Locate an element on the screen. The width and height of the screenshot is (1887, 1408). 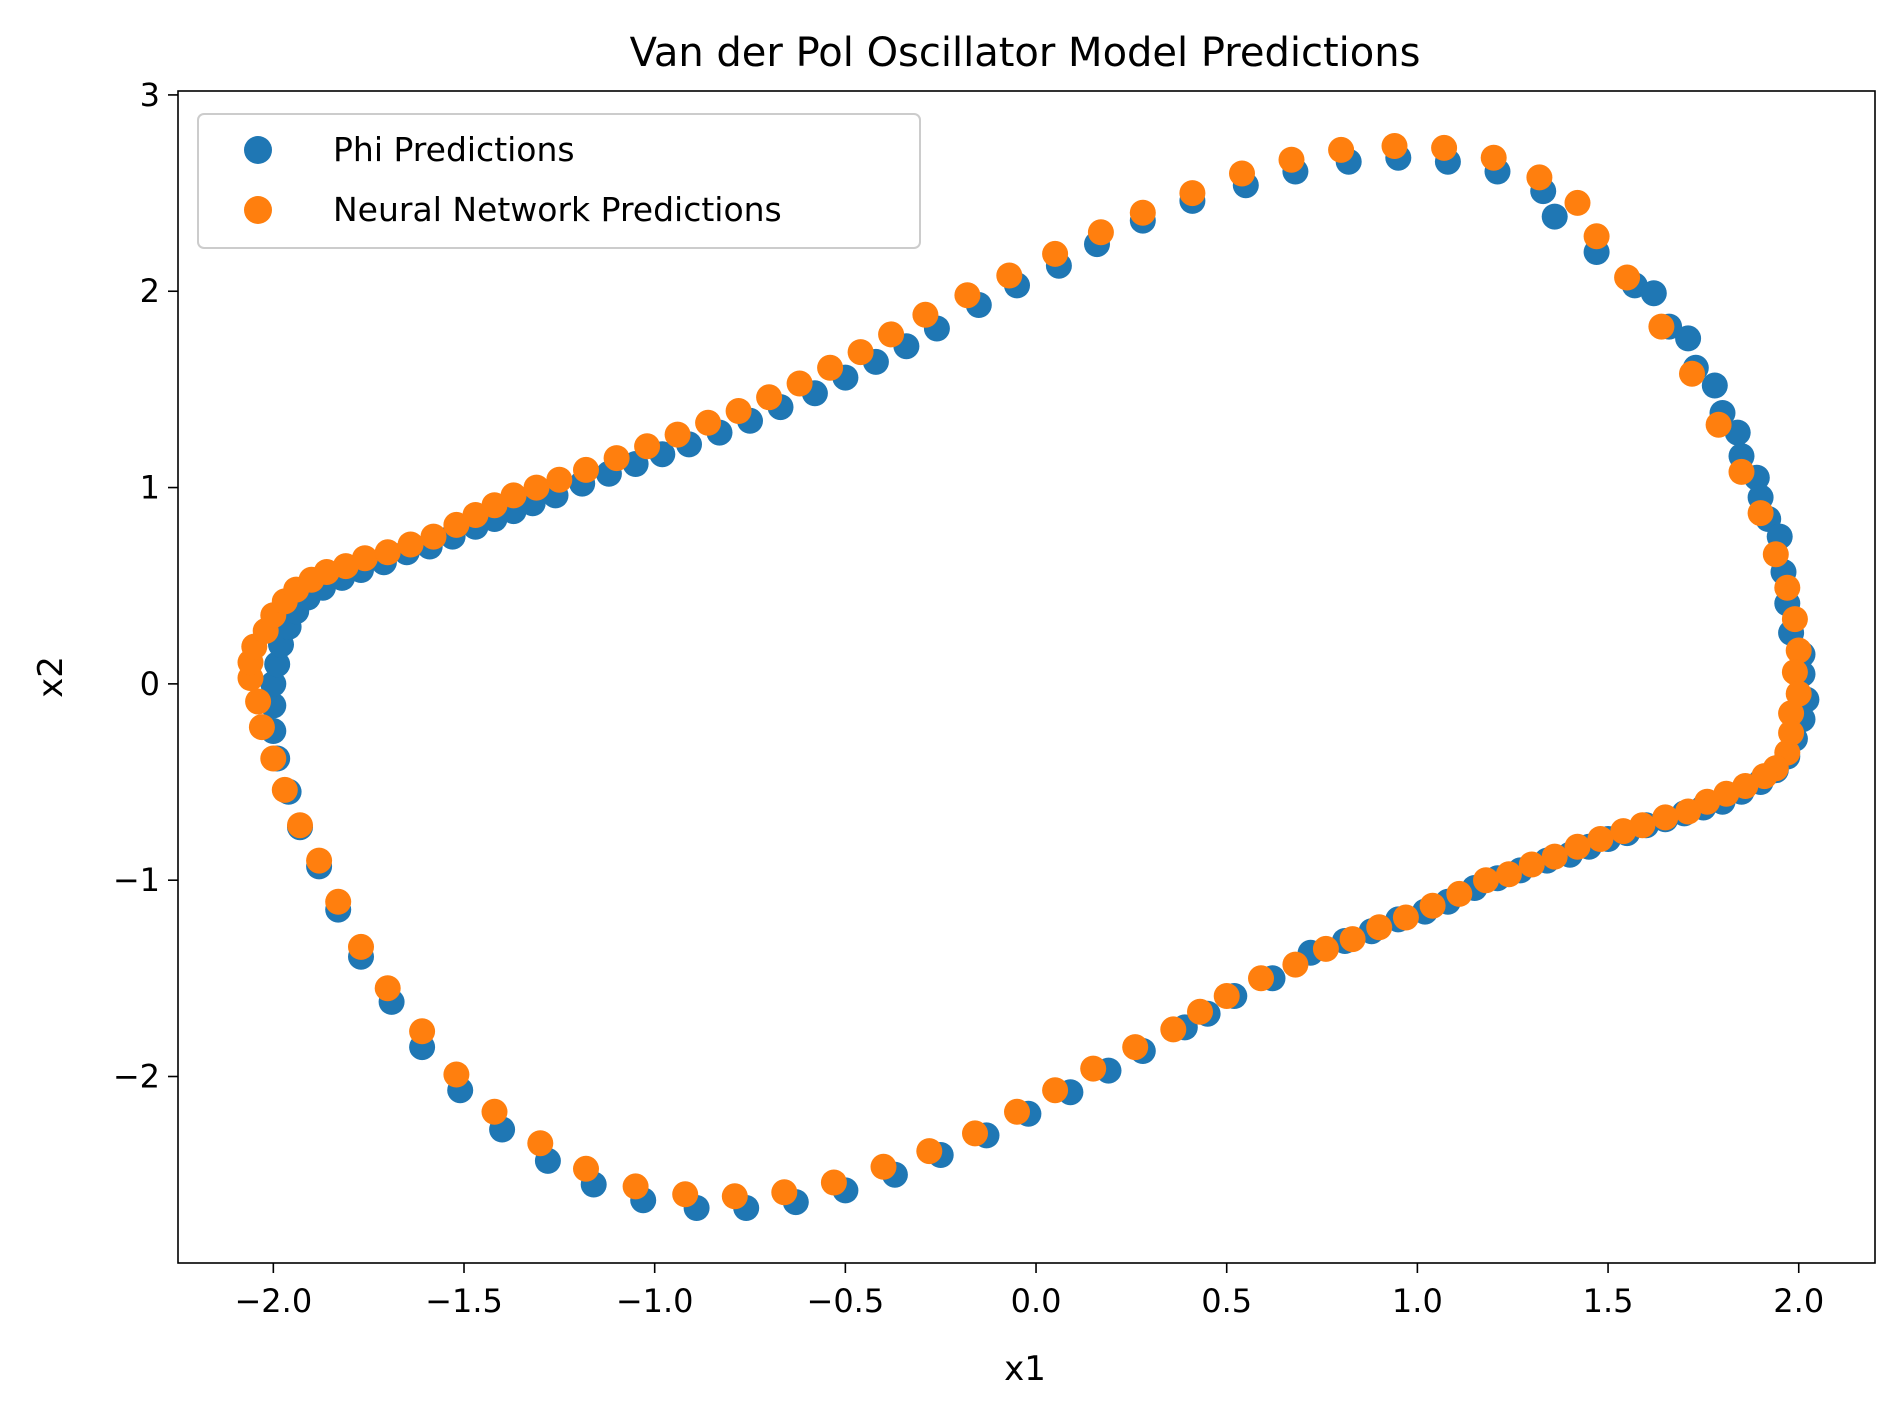
y-tick-label-4: 2 is located at coordinates (150, 291).